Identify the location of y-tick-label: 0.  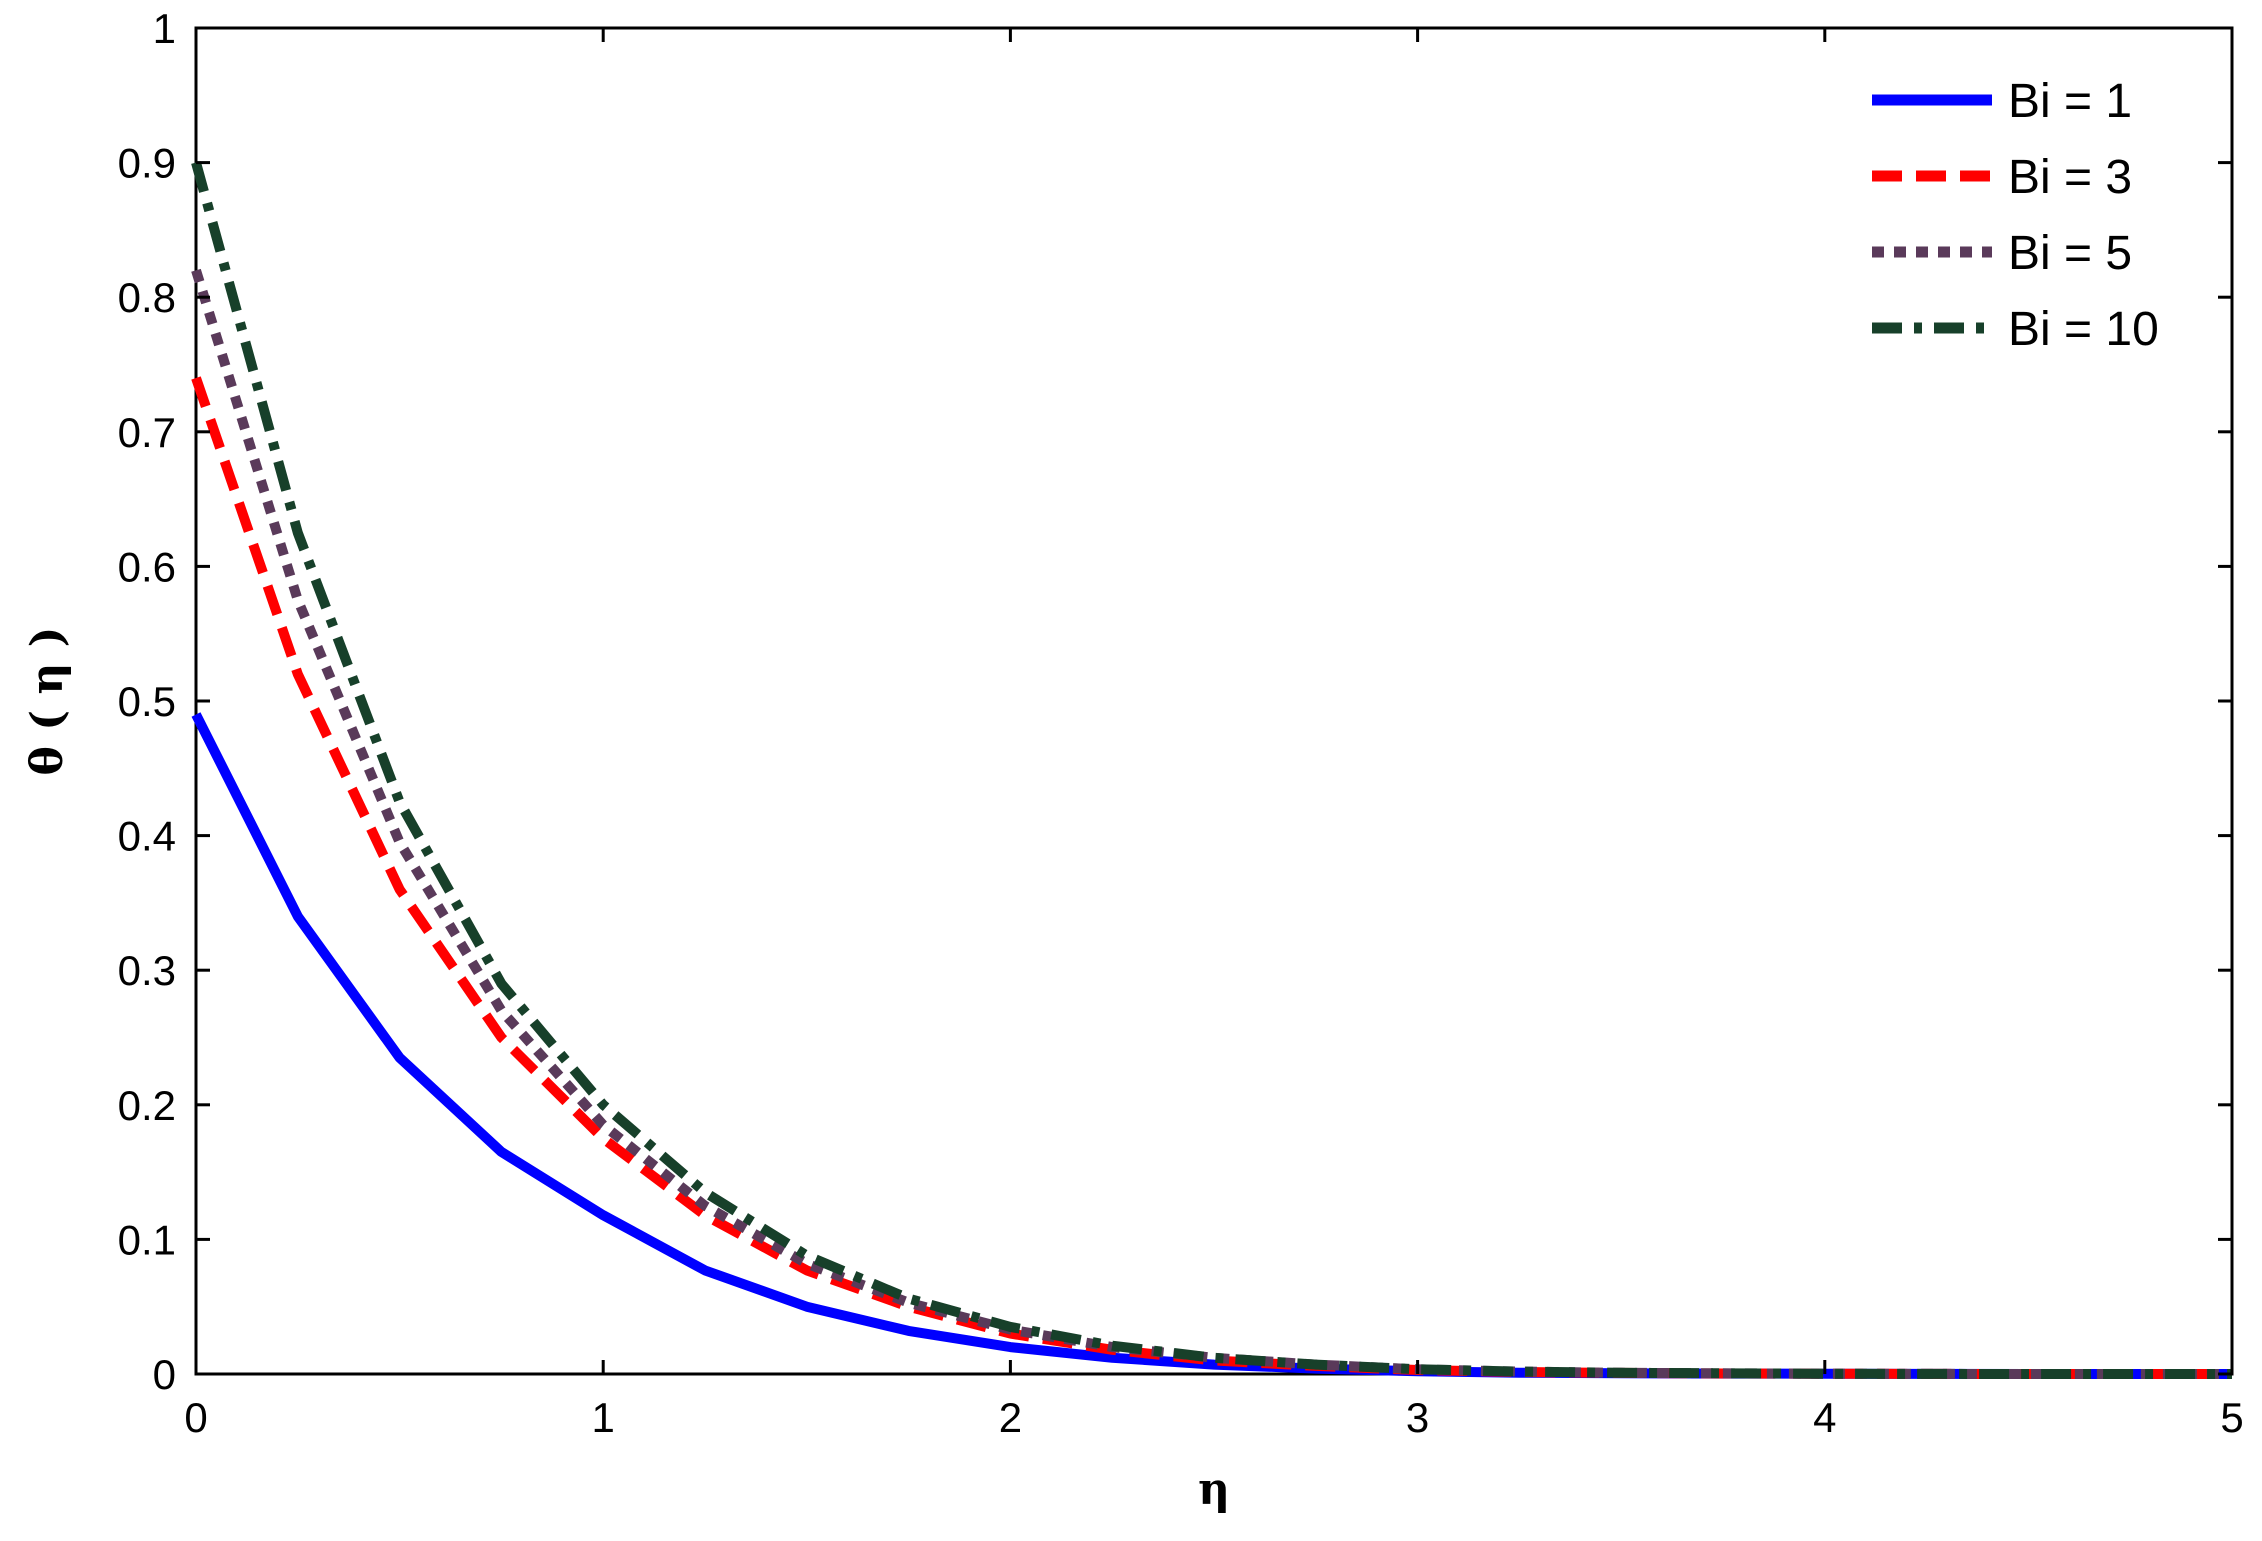
(164, 1374).